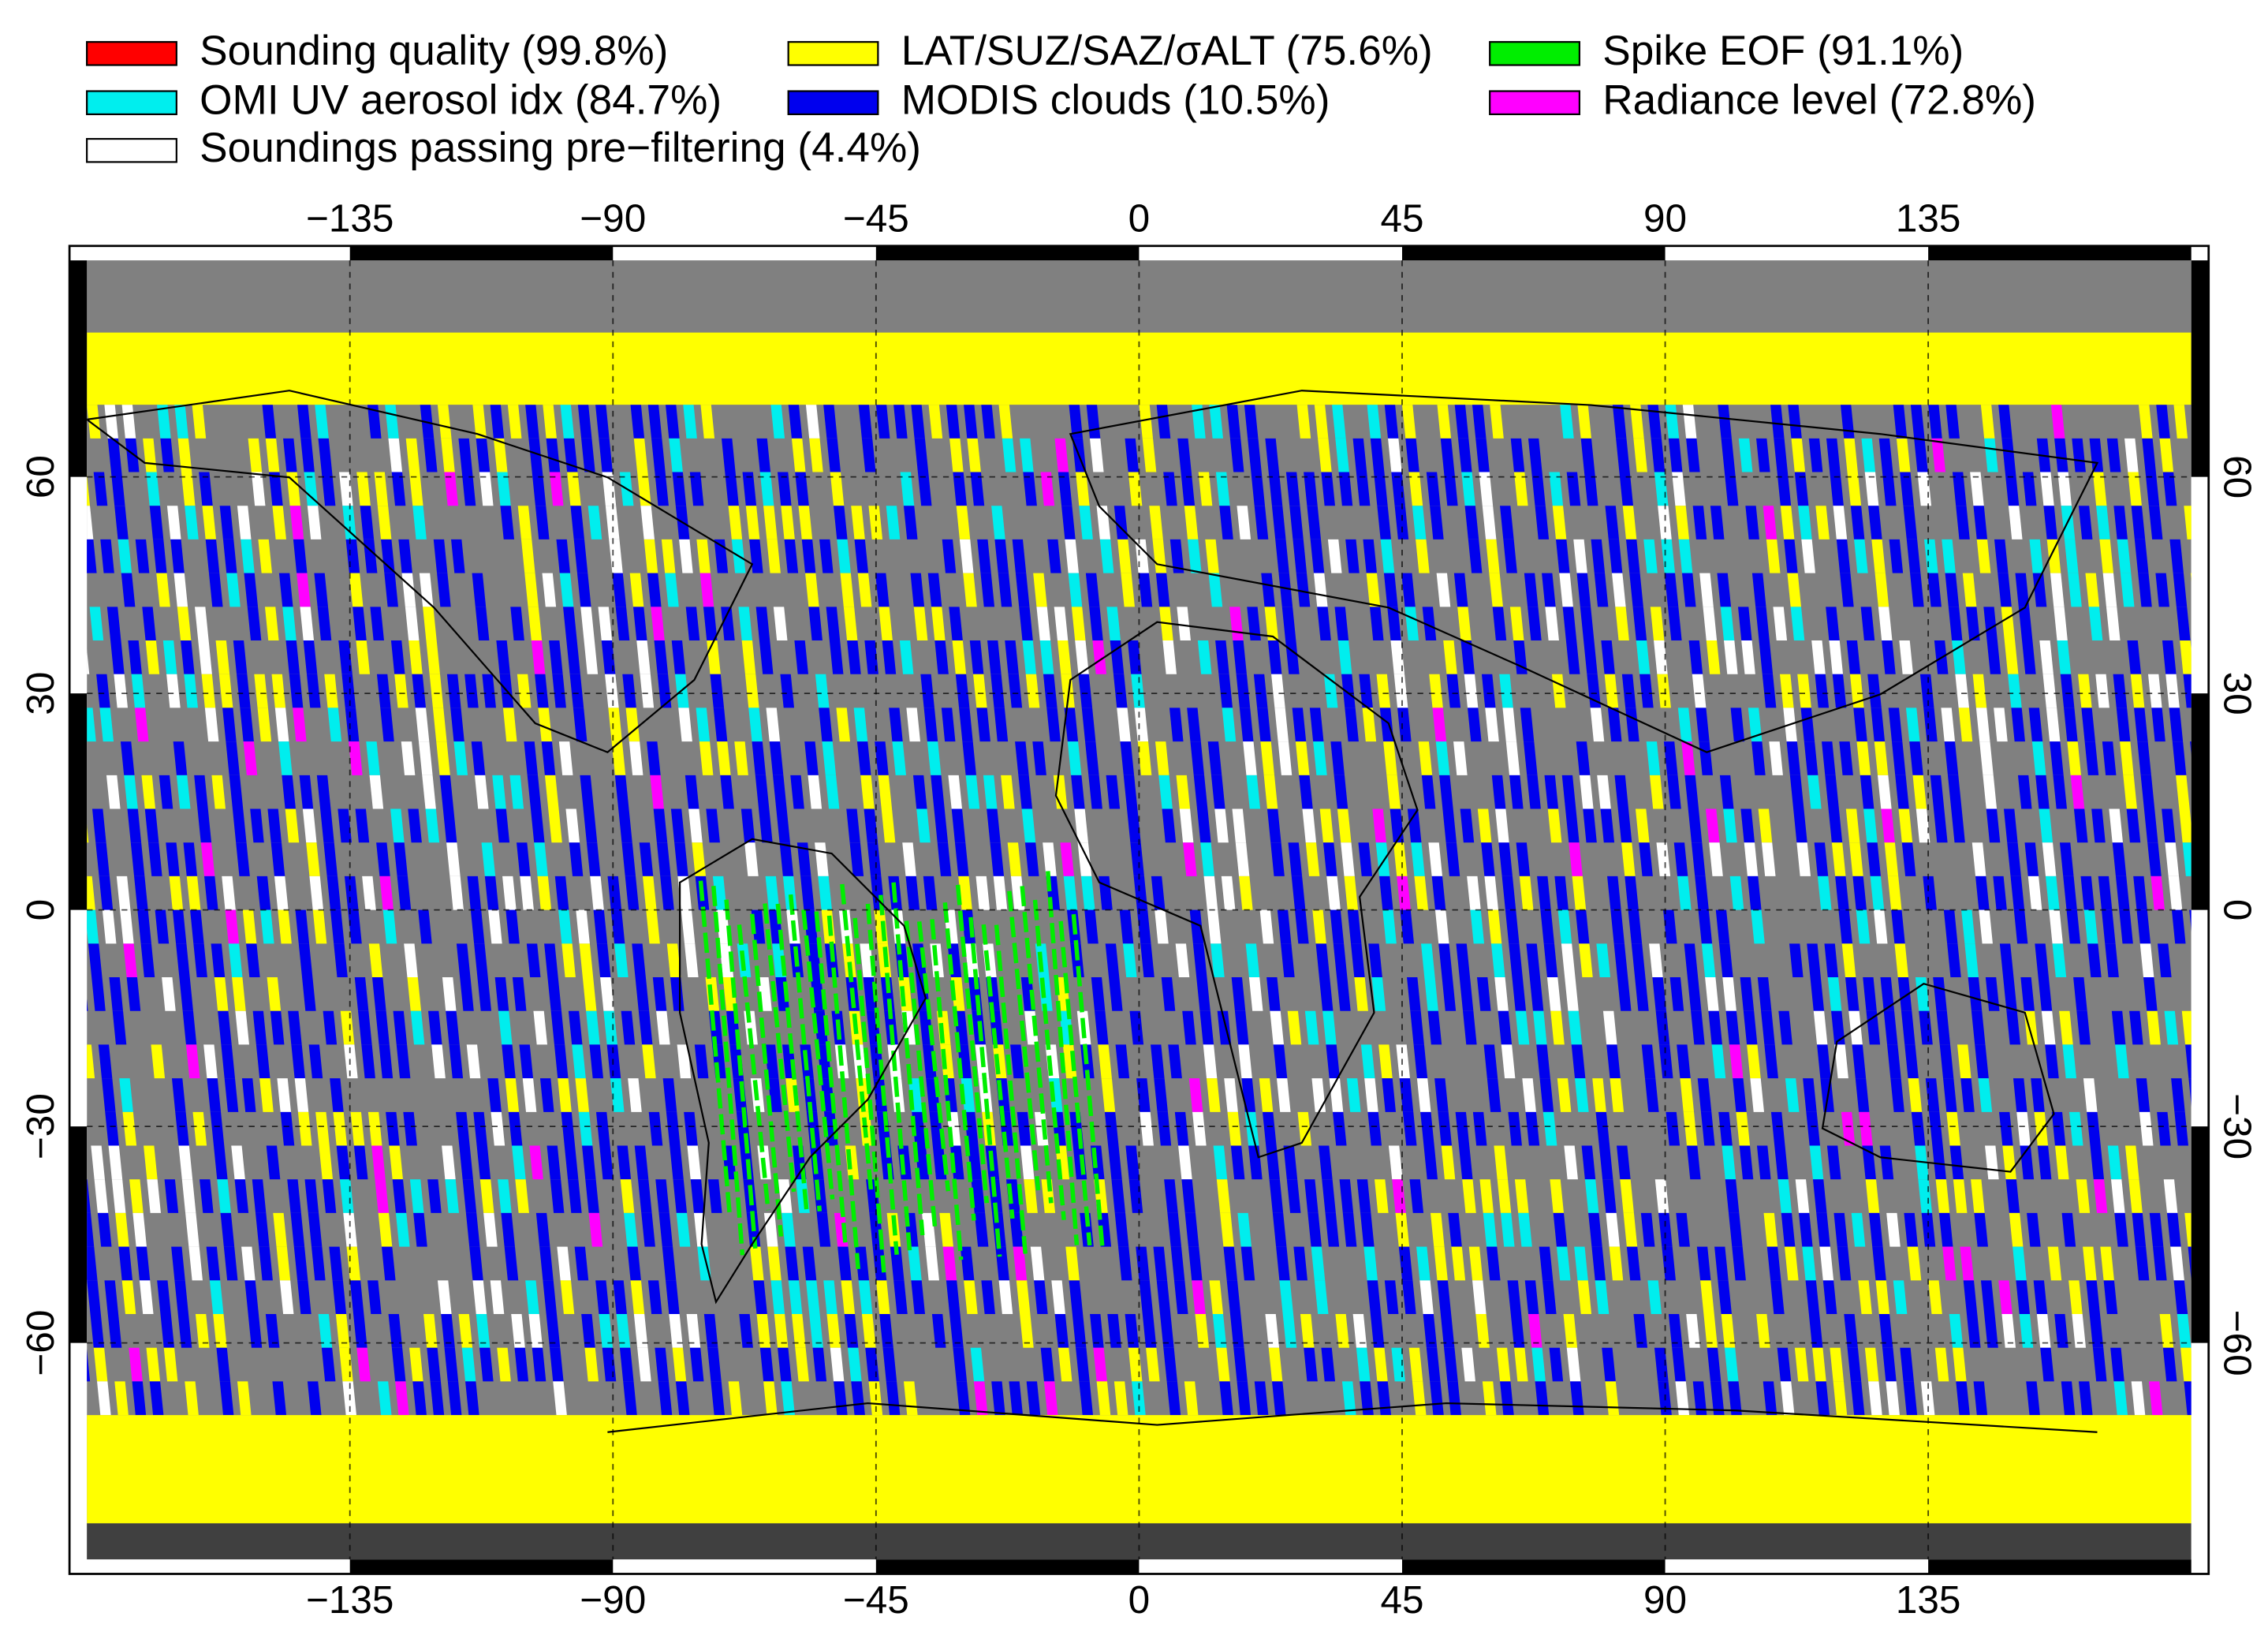 The height and width of the screenshot is (1639, 2268). I want to click on y-tick-label: 30, so click(40, 694).